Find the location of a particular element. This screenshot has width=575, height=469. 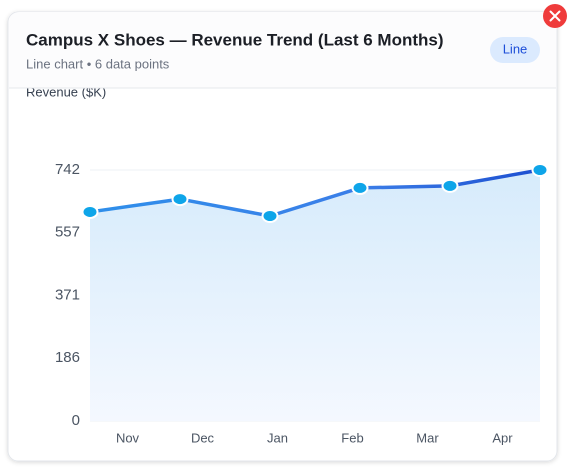

y-tick-label: 0 is located at coordinates (76, 420).